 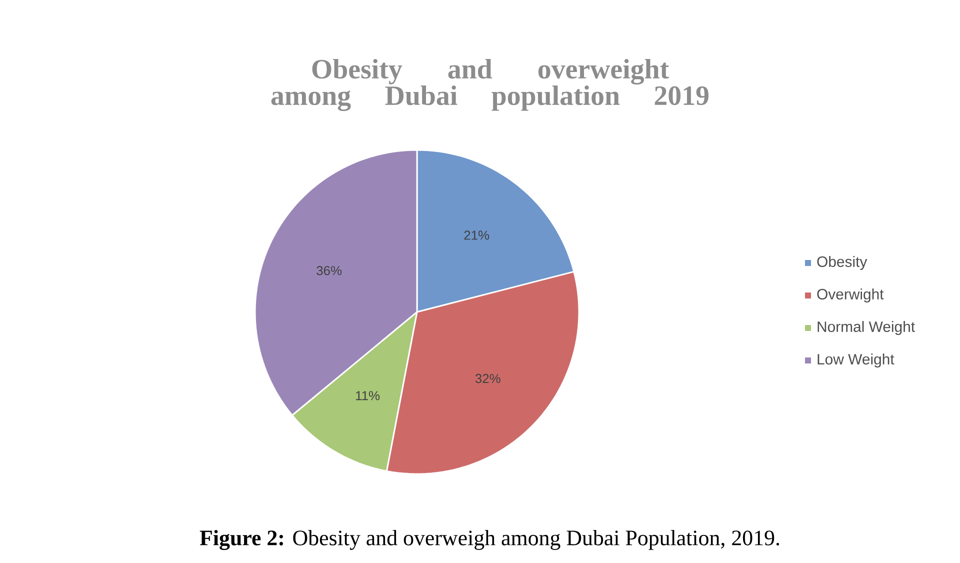 What do you see at coordinates (487, 379) in the screenshot?
I see `data-label: 32%` at bounding box center [487, 379].